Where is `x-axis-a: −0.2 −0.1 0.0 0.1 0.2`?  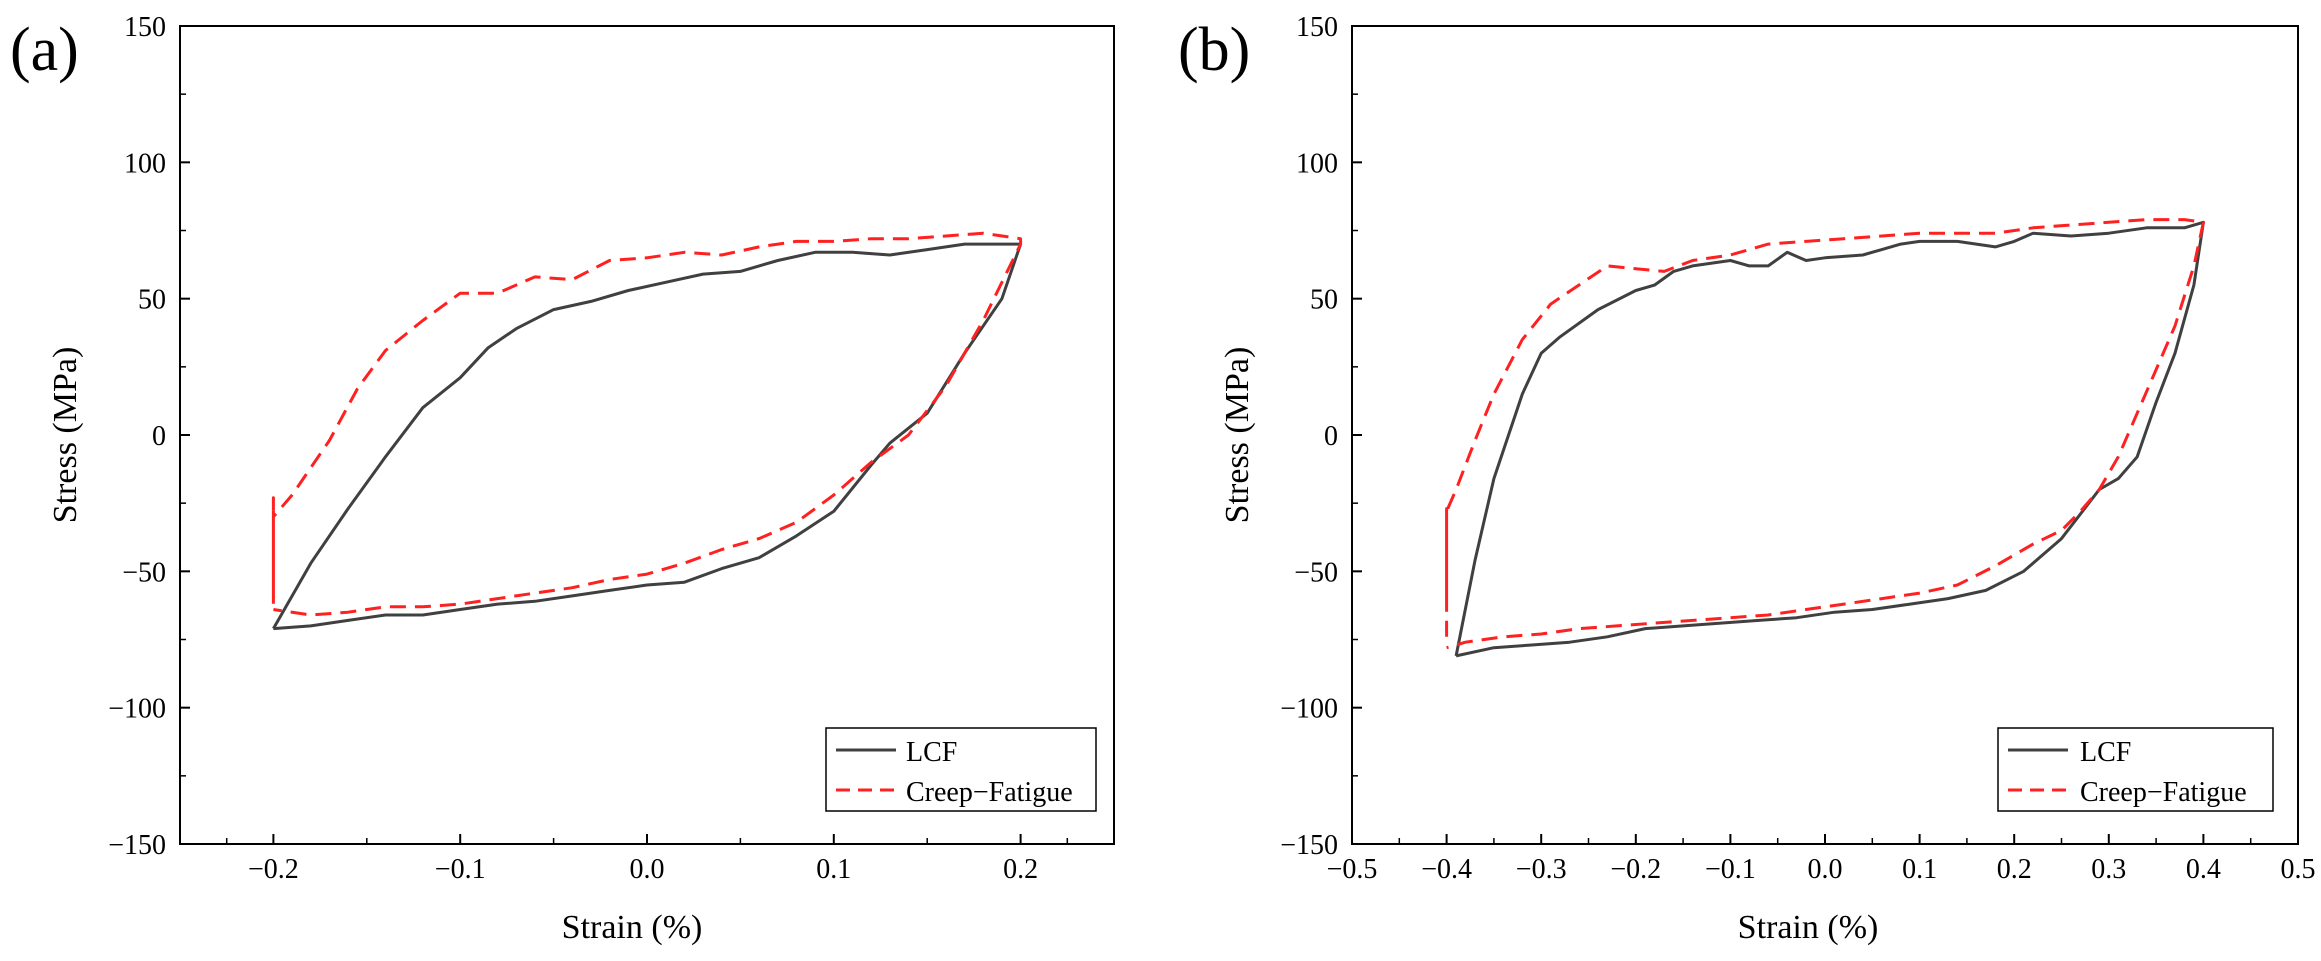
x-axis-a: −0.2 −0.1 0.0 0.1 0.2 is located at coordinates (647, 859).